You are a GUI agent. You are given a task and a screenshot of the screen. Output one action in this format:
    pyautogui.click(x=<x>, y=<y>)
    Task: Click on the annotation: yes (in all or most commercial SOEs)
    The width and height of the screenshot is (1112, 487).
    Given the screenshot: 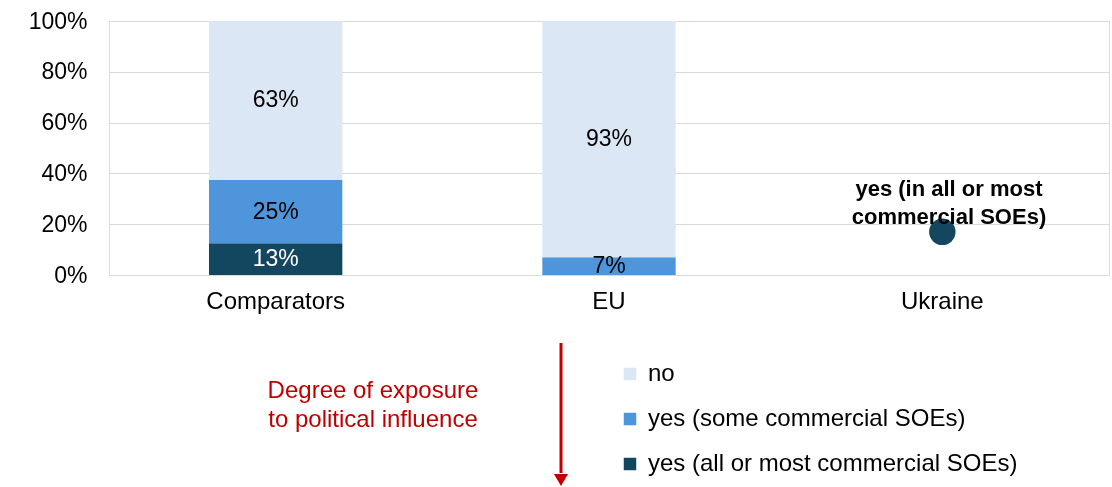 What is the action you would take?
    pyautogui.click(x=949, y=202)
    